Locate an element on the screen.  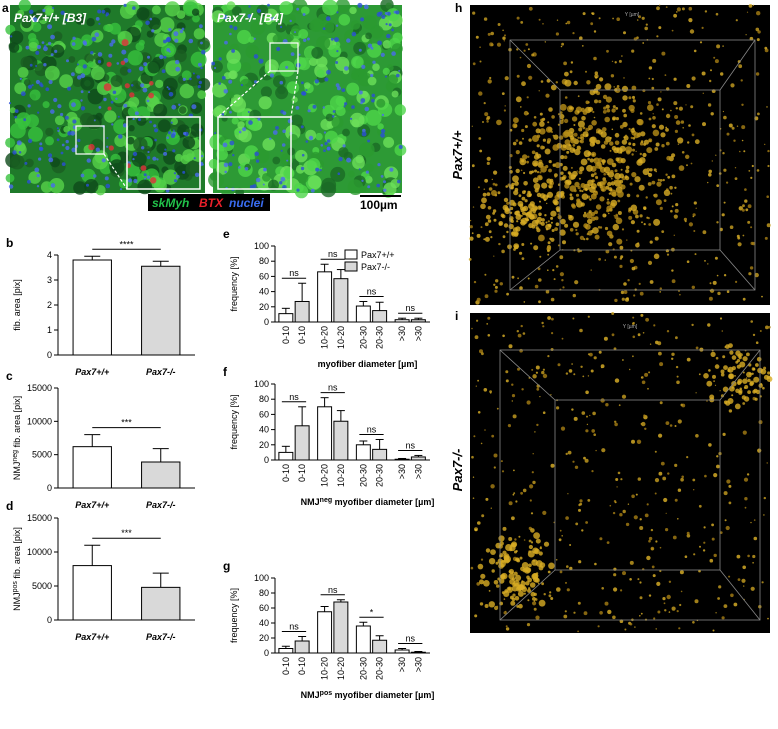
y-tick-label: 15000 is located at coordinates (39, 388).